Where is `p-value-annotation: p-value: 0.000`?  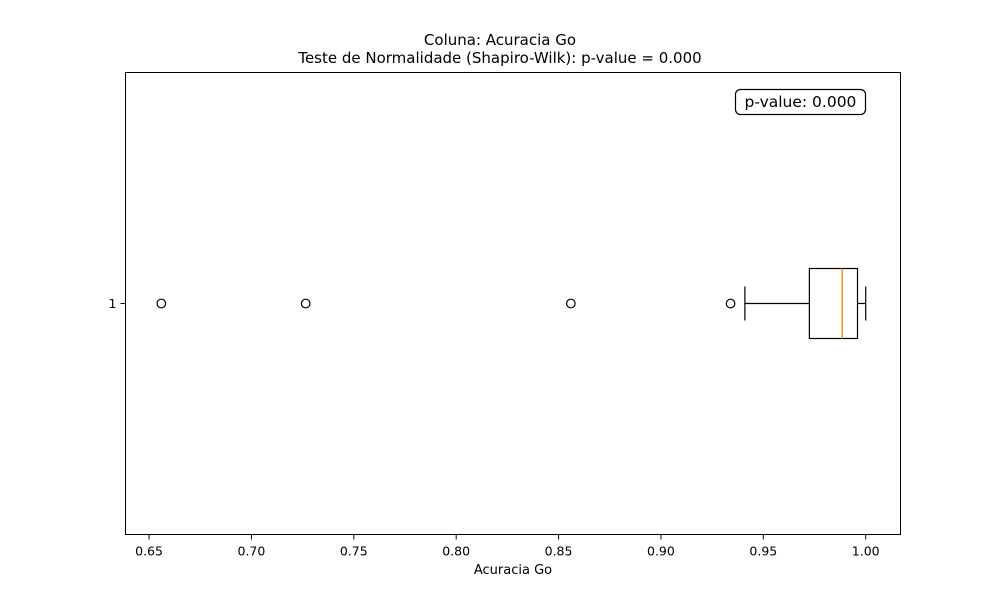 p-value-annotation: p-value: 0.000 is located at coordinates (800, 102).